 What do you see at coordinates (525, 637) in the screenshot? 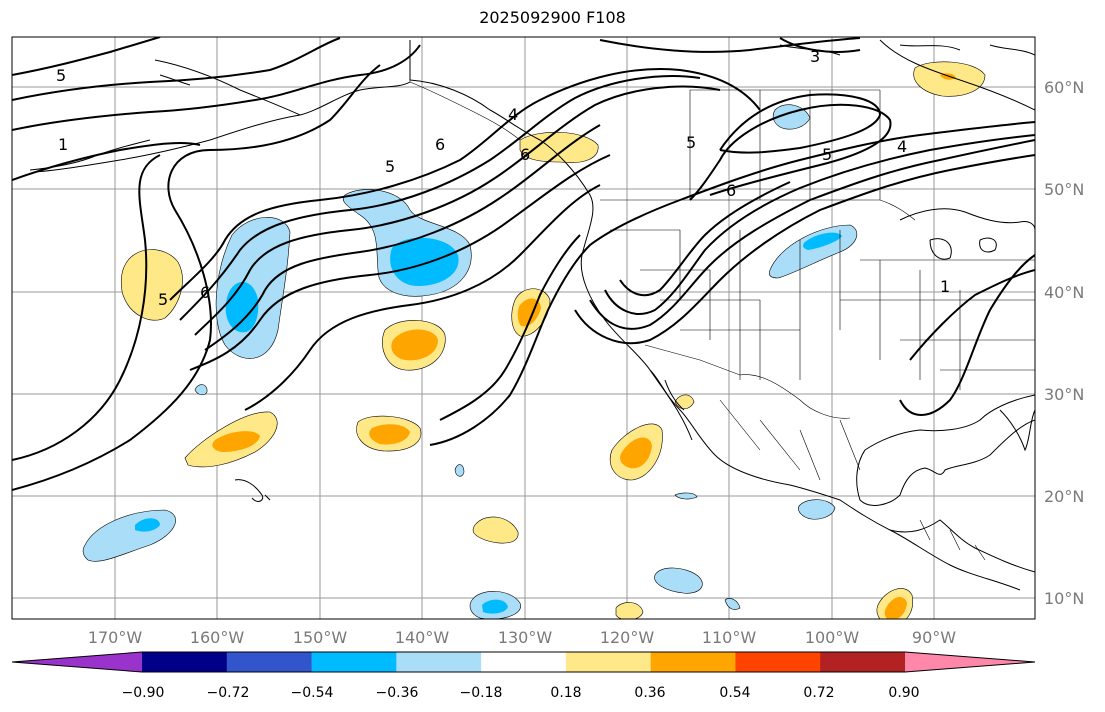
I see `lon-label: 130°W` at bounding box center [525, 637].